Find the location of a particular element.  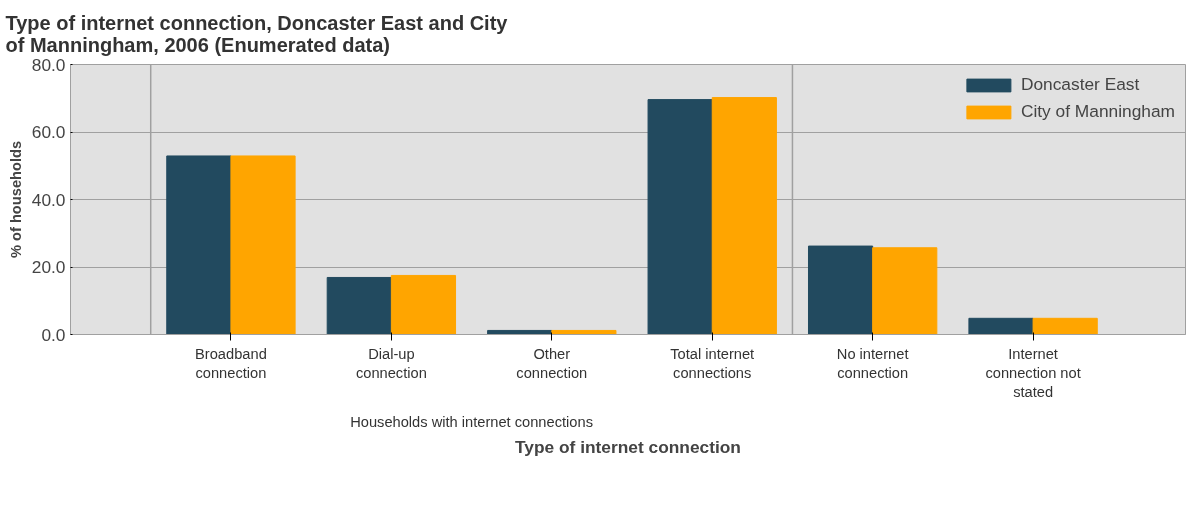

legend-label: Doncaster East is located at coordinates (1080, 84).